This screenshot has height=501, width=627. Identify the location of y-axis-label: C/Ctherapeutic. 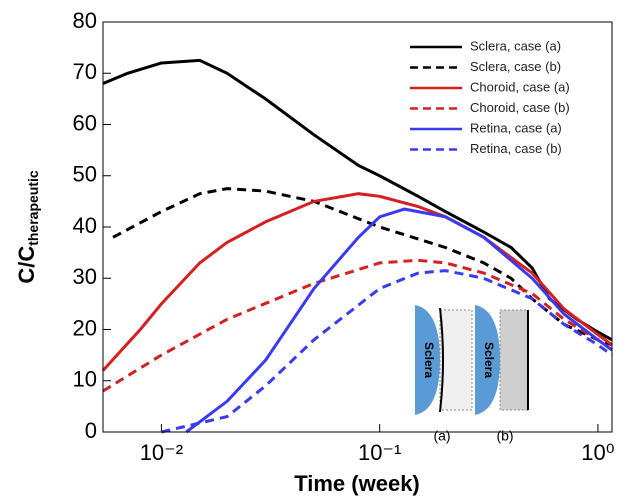
(27, 227).